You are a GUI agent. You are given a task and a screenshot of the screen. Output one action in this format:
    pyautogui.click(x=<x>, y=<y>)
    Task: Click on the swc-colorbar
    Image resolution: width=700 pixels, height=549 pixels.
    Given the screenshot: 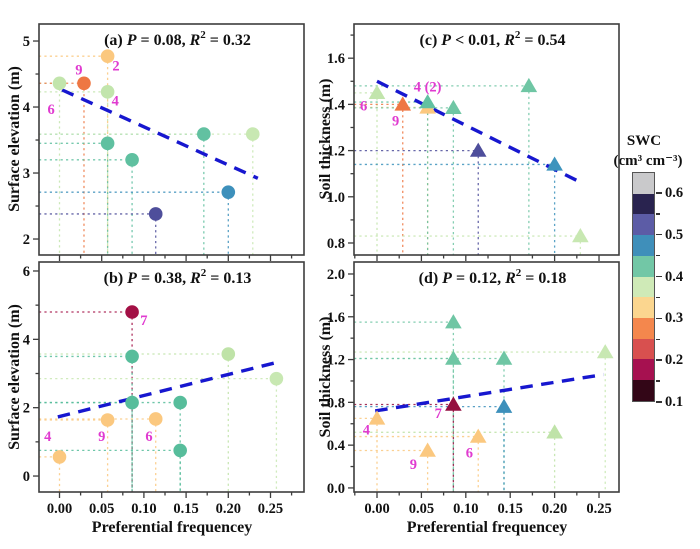 What is the action you would take?
    pyautogui.click(x=643, y=287)
    